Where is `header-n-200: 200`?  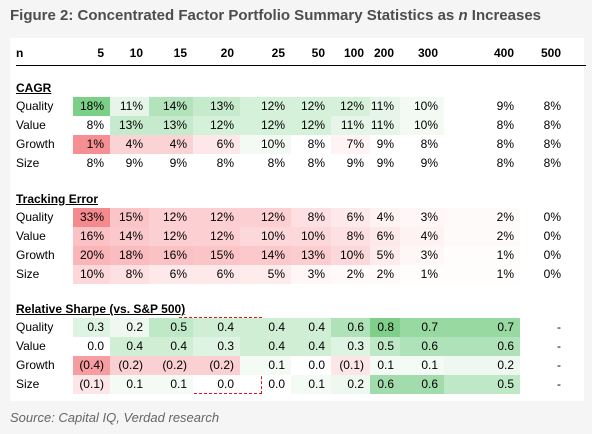
header-n-200: 200 is located at coordinates (383, 53).